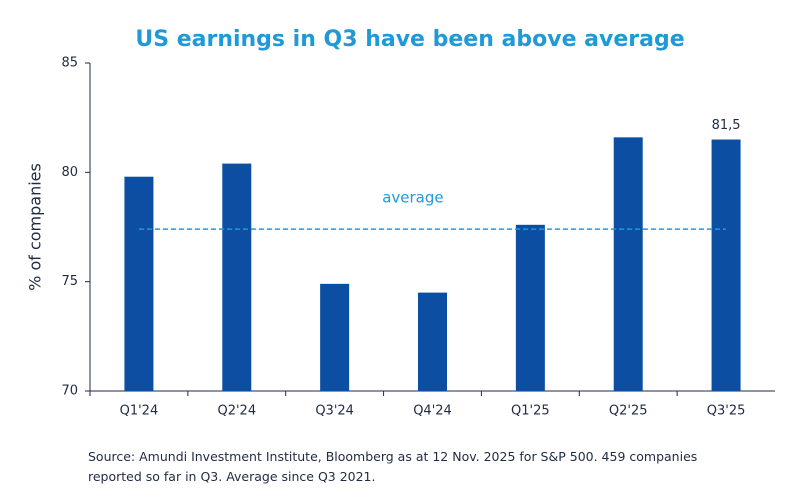 The image size is (800, 500). Describe the element at coordinates (139, 411) in the screenshot. I see `x-tick-label: Q1'24` at that location.